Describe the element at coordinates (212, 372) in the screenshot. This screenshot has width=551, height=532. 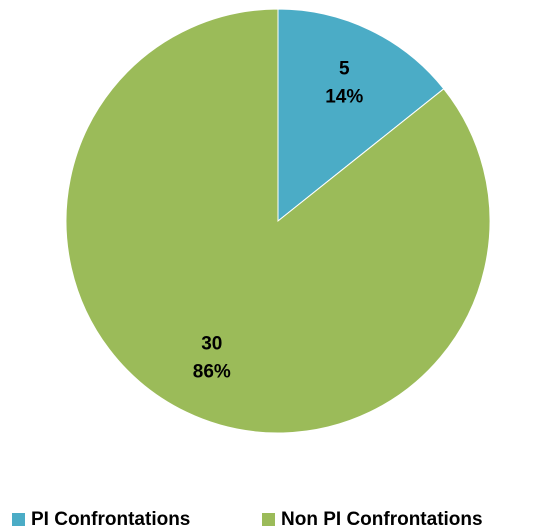
I see `percent-label: 86%` at that location.